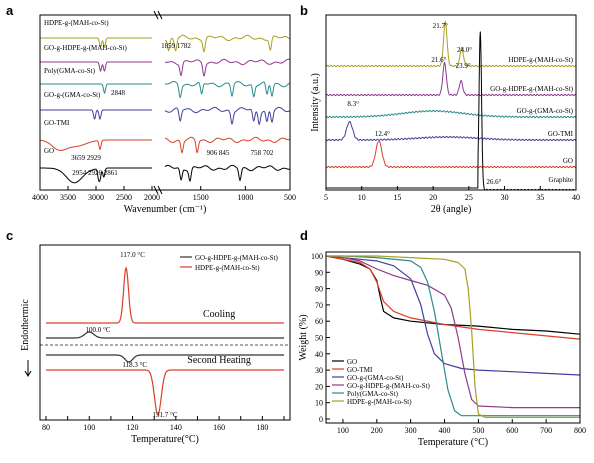 This screenshot has width=594, height=463. I want to click on y-axis-label: Endothermic, so click(25, 325).